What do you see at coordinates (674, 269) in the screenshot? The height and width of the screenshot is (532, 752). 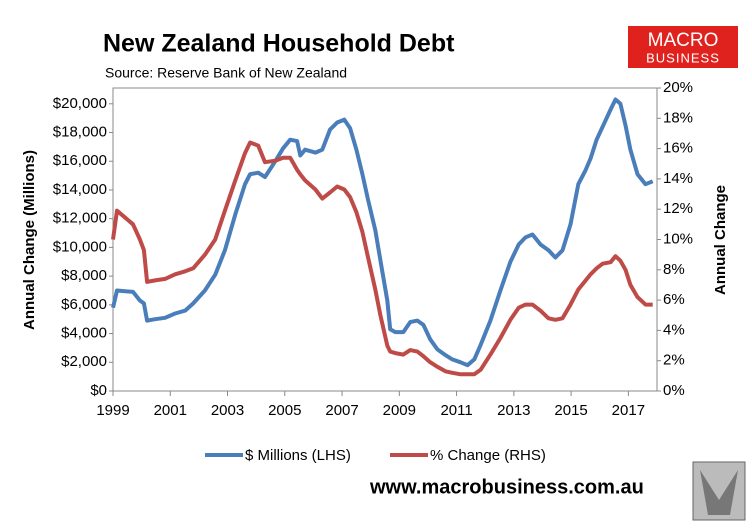 I see `y2-tick-label: 8%` at bounding box center [674, 269].